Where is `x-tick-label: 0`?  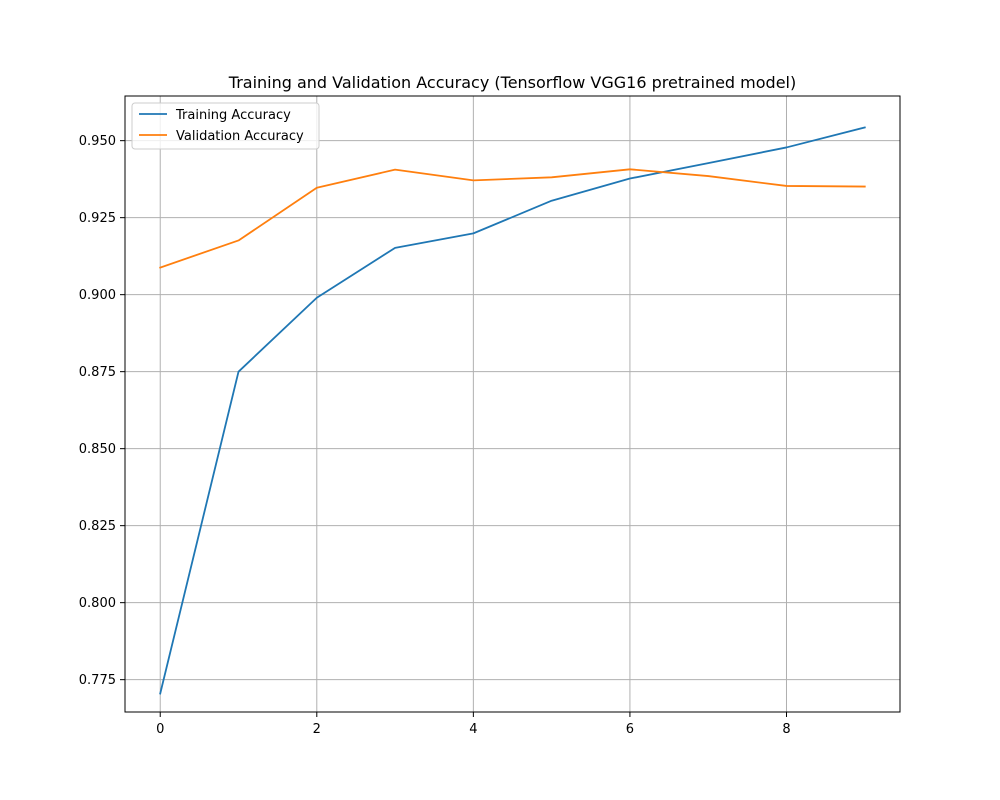 x-tick-label: 0 is located at coordinates (160, 729).